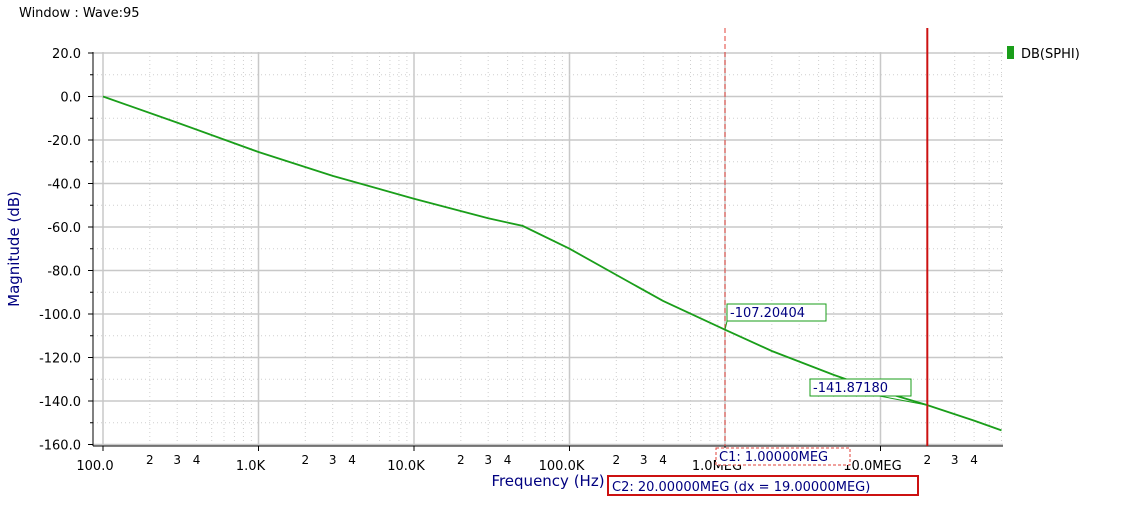  Describe the element at coordinates (850, 388) in the screenshot. I see `cursor-c2-value: -141.87180` at that location.